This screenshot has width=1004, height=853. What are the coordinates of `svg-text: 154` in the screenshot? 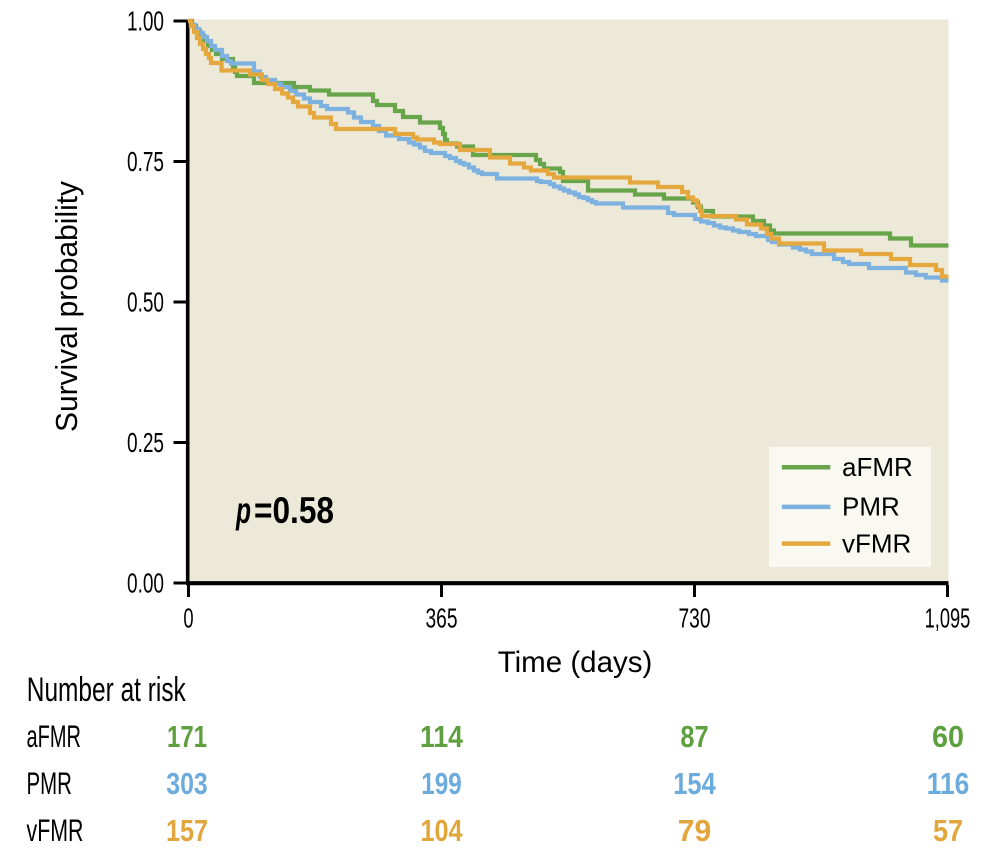 It's located at (694, 784).